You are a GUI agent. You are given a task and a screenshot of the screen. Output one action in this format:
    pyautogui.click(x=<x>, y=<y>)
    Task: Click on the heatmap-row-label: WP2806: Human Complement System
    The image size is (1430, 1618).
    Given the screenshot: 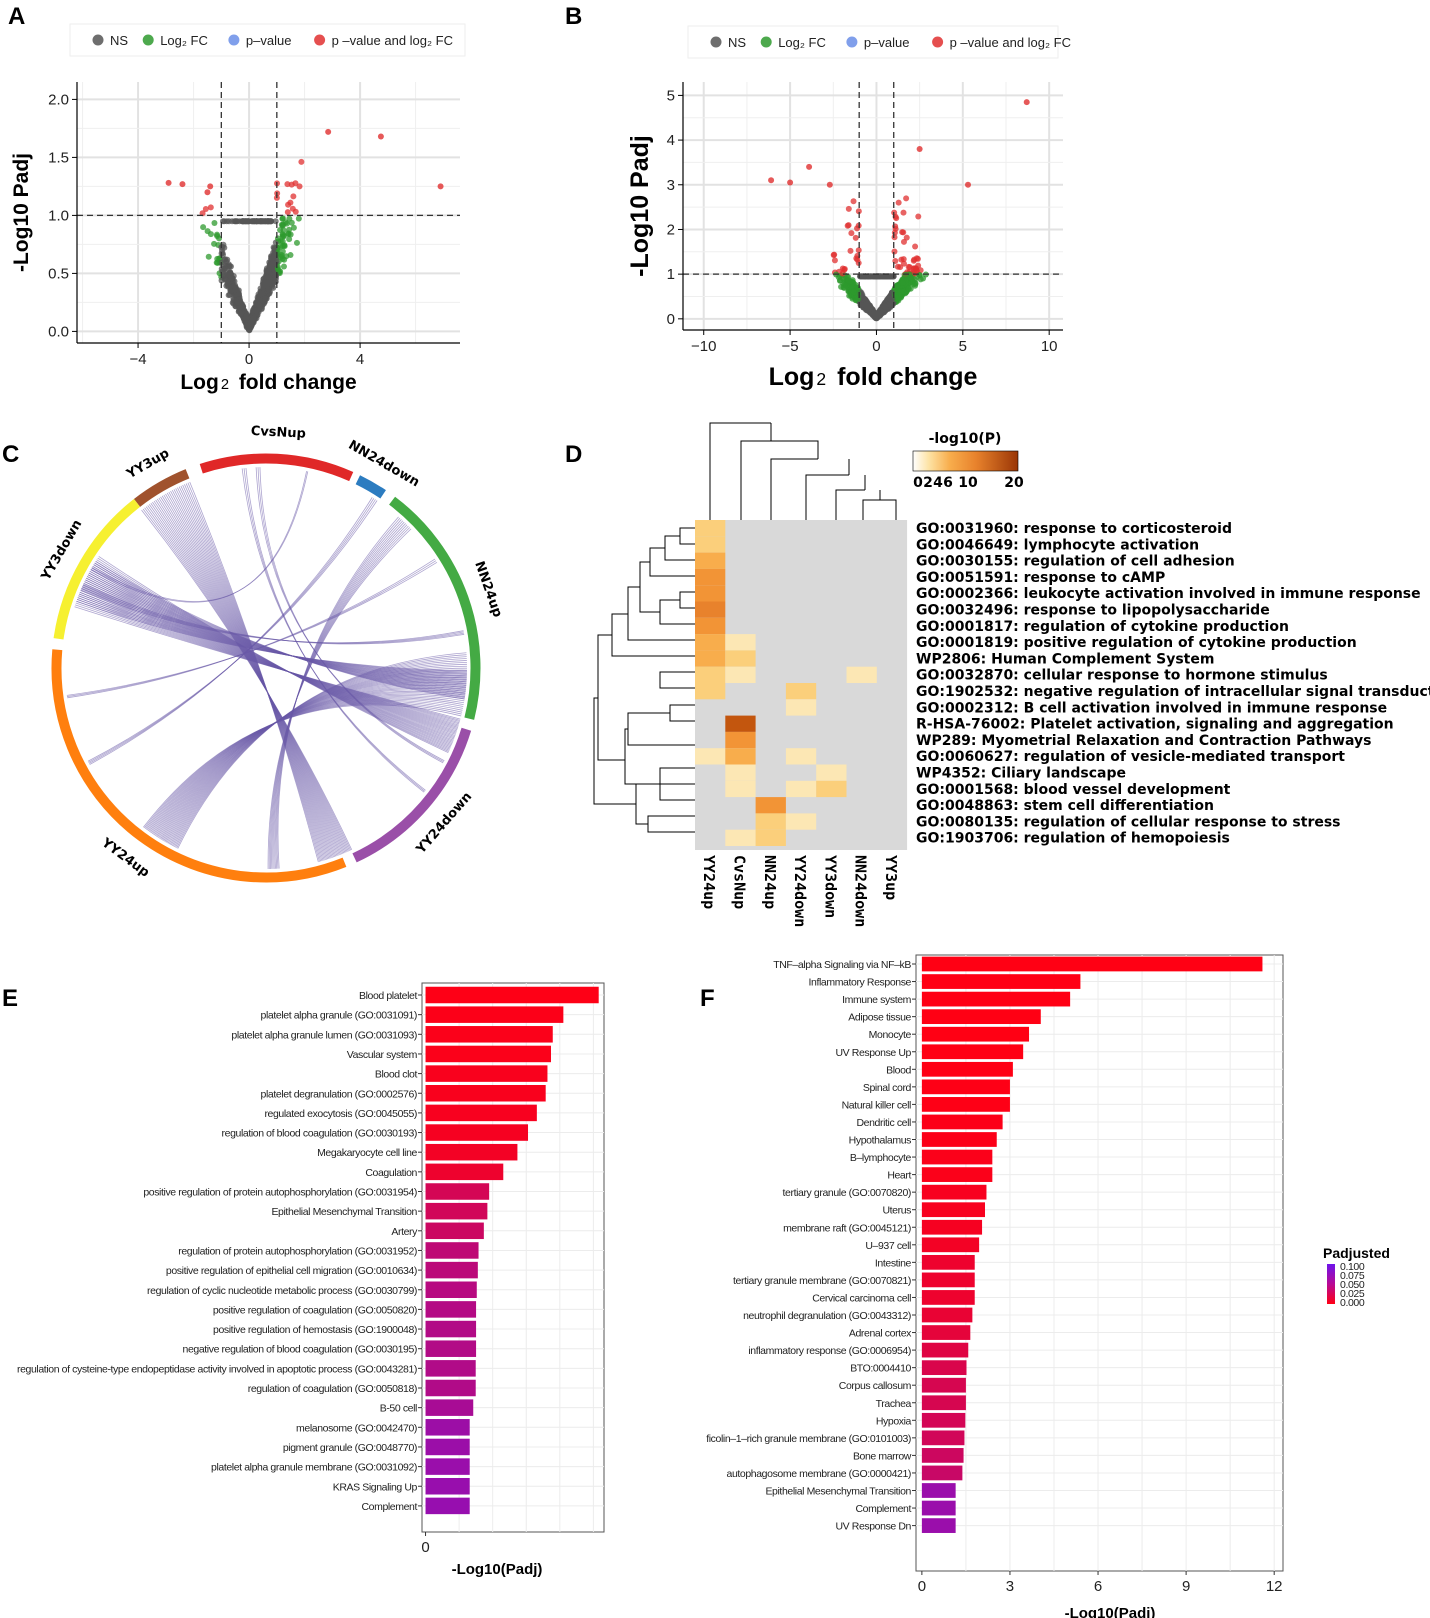 What is the action you would take?
    pyautogui.click(x=1065, y=659)
    